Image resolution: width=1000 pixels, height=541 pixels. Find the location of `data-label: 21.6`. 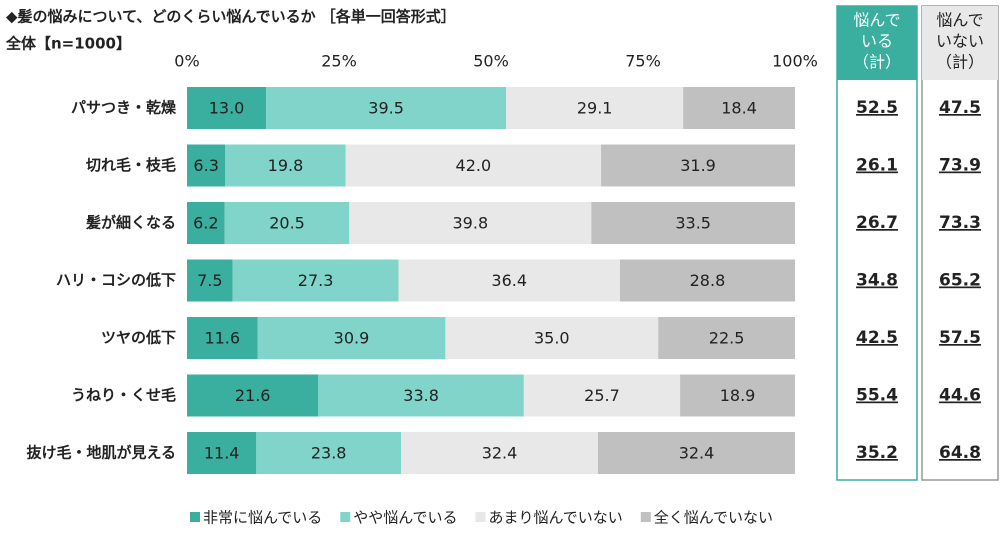

data-label: 21.6 is located at coordinates (253, 395).